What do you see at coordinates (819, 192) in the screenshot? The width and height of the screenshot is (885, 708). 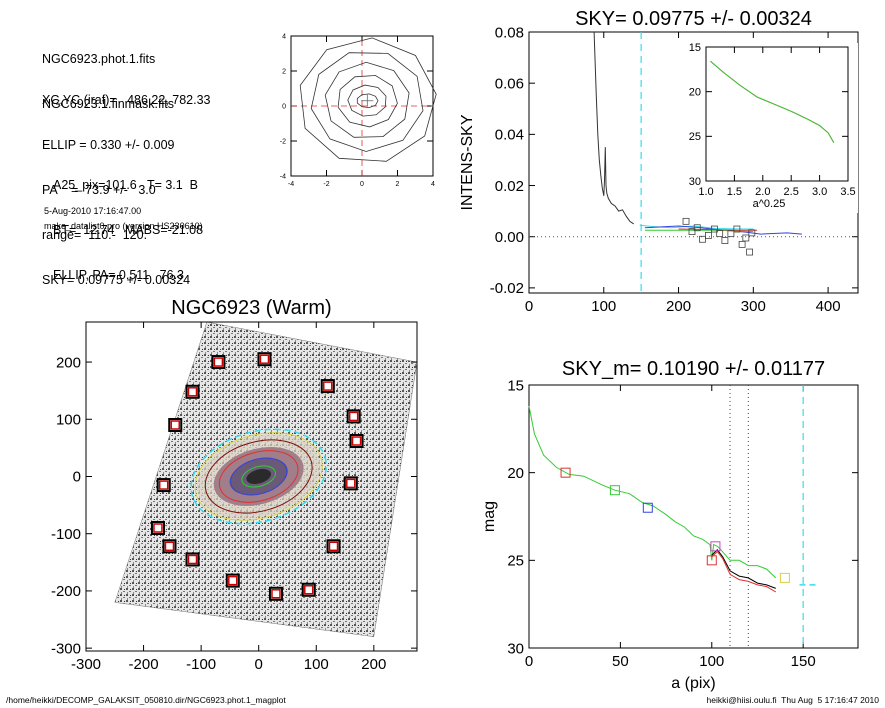 I see `x-tick-label: 3.0` at bounding box center [819, 192].